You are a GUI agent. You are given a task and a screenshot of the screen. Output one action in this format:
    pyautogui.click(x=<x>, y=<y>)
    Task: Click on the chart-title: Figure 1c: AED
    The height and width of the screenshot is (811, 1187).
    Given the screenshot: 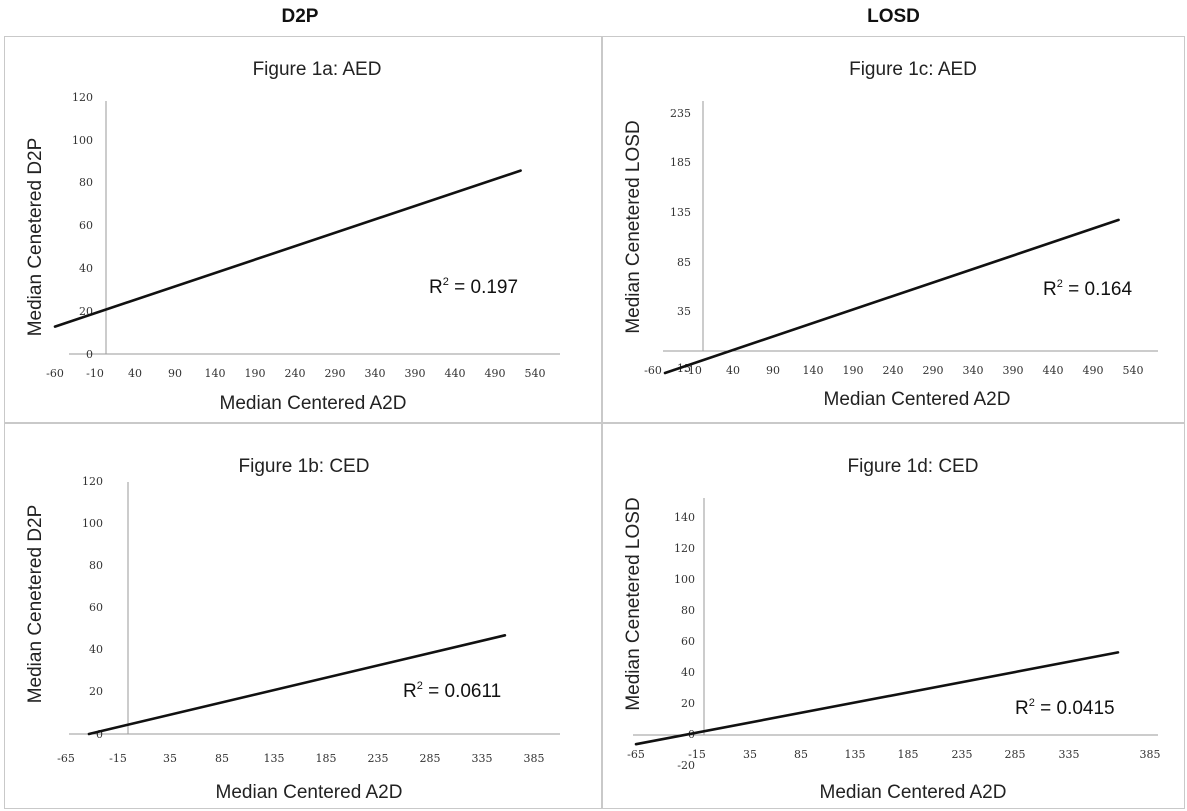 What is the action you would take?
    pyautogui.click(x=913, y=69)
    